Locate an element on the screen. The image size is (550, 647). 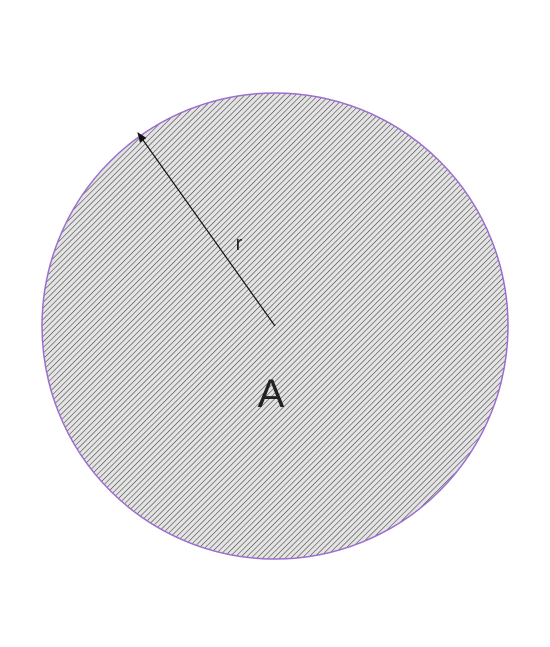
radius-arrow is located at coordinates (206, 229).